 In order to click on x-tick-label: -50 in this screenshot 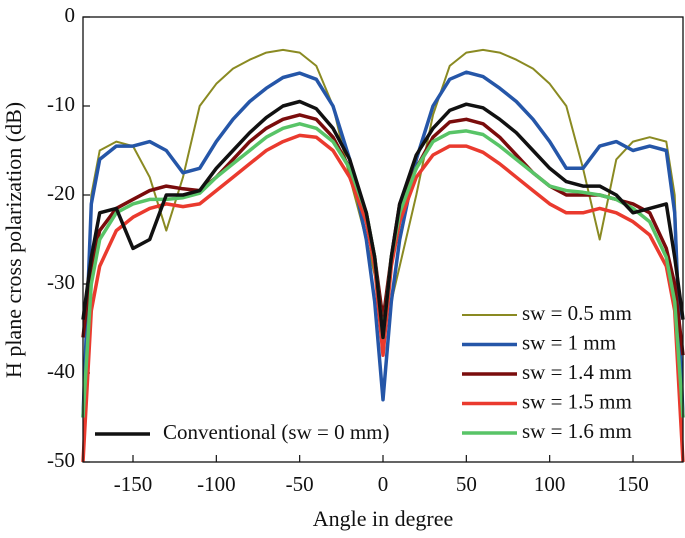, I will do `click(300, 484)`.